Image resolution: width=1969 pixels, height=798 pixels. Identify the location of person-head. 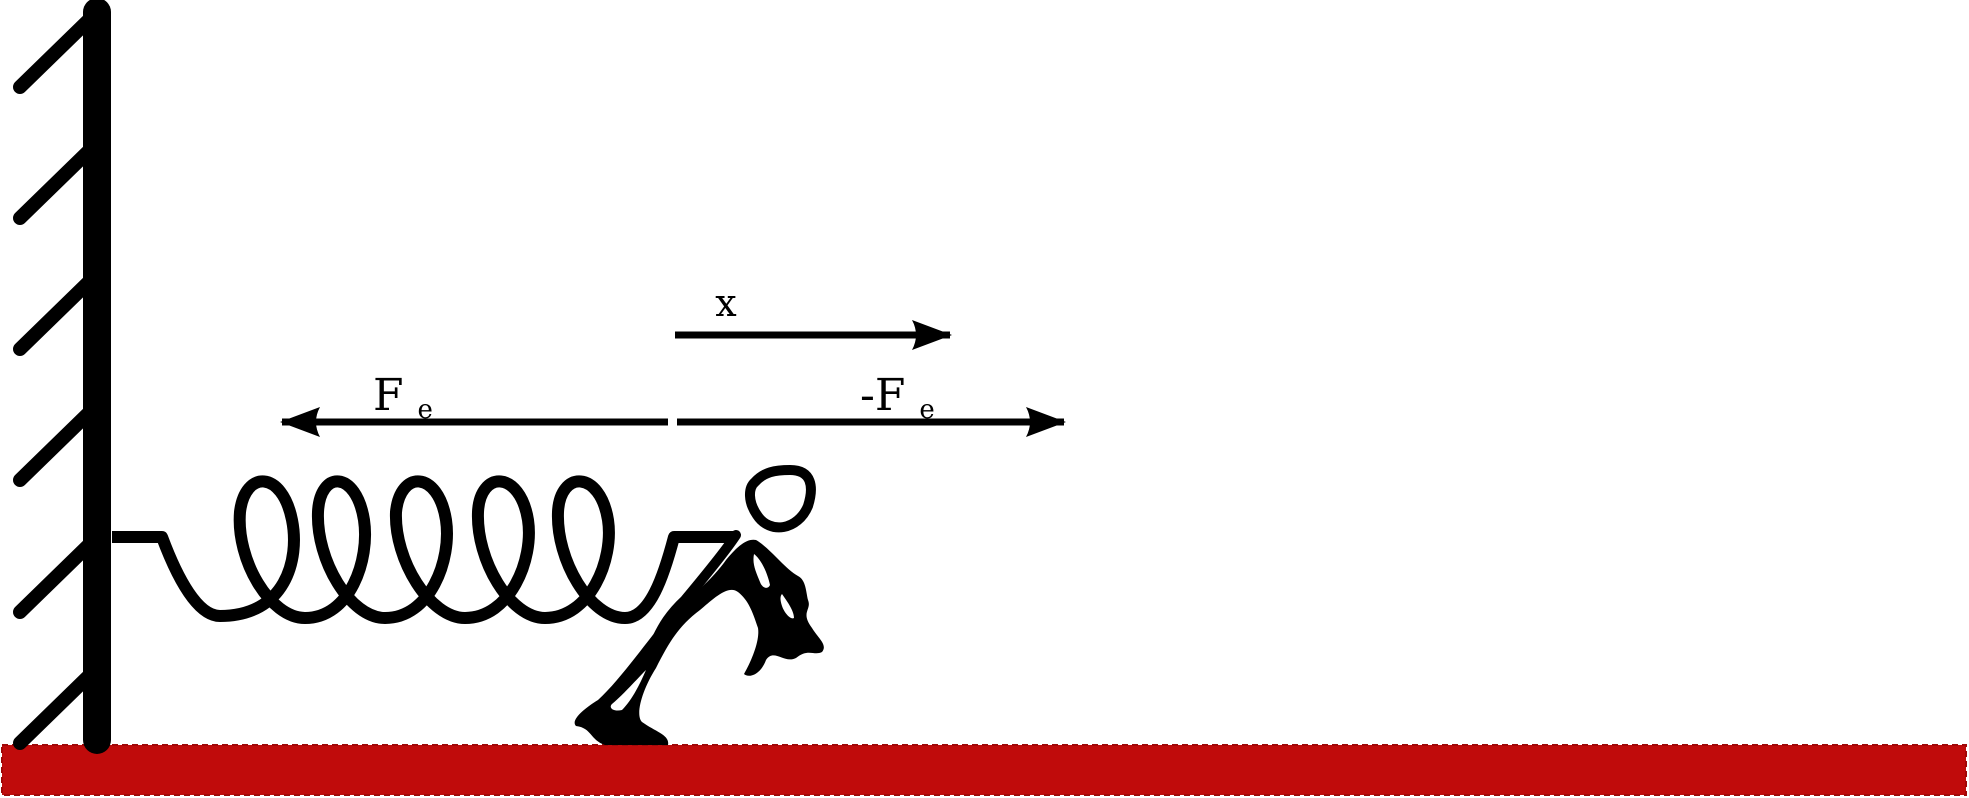
(780, 498).